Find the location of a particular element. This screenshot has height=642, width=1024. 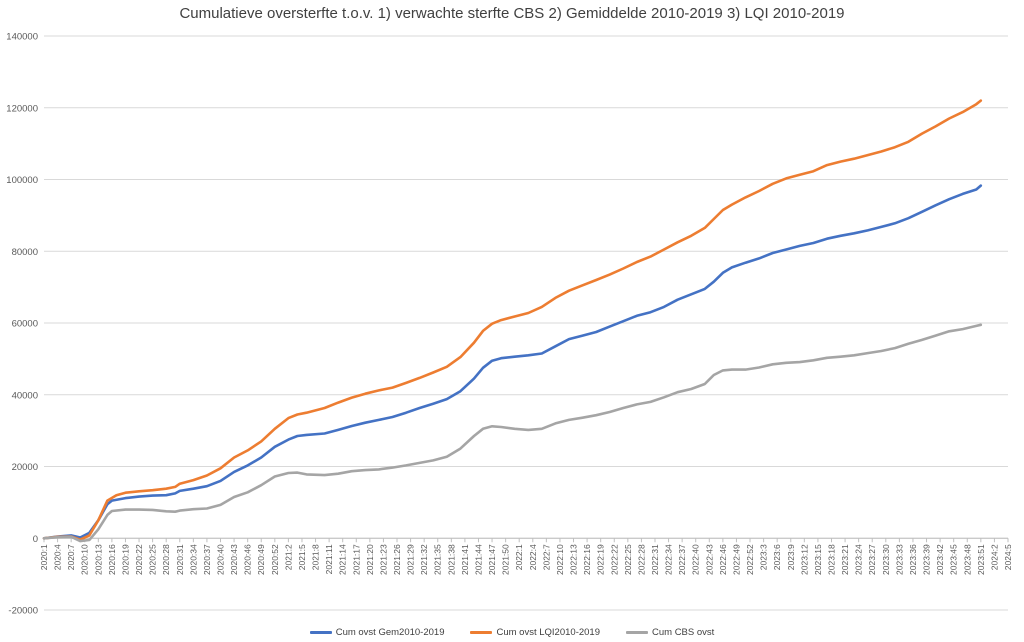

x-tick-label: 2020:40 is located at coordinates (221, 559).